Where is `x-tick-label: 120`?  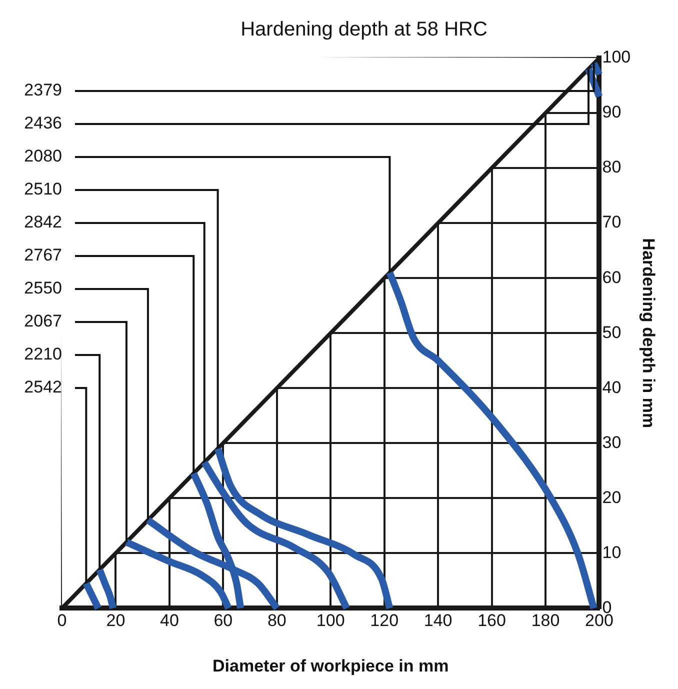 x-tick-label: 120 is located at coordinates (384, 620).